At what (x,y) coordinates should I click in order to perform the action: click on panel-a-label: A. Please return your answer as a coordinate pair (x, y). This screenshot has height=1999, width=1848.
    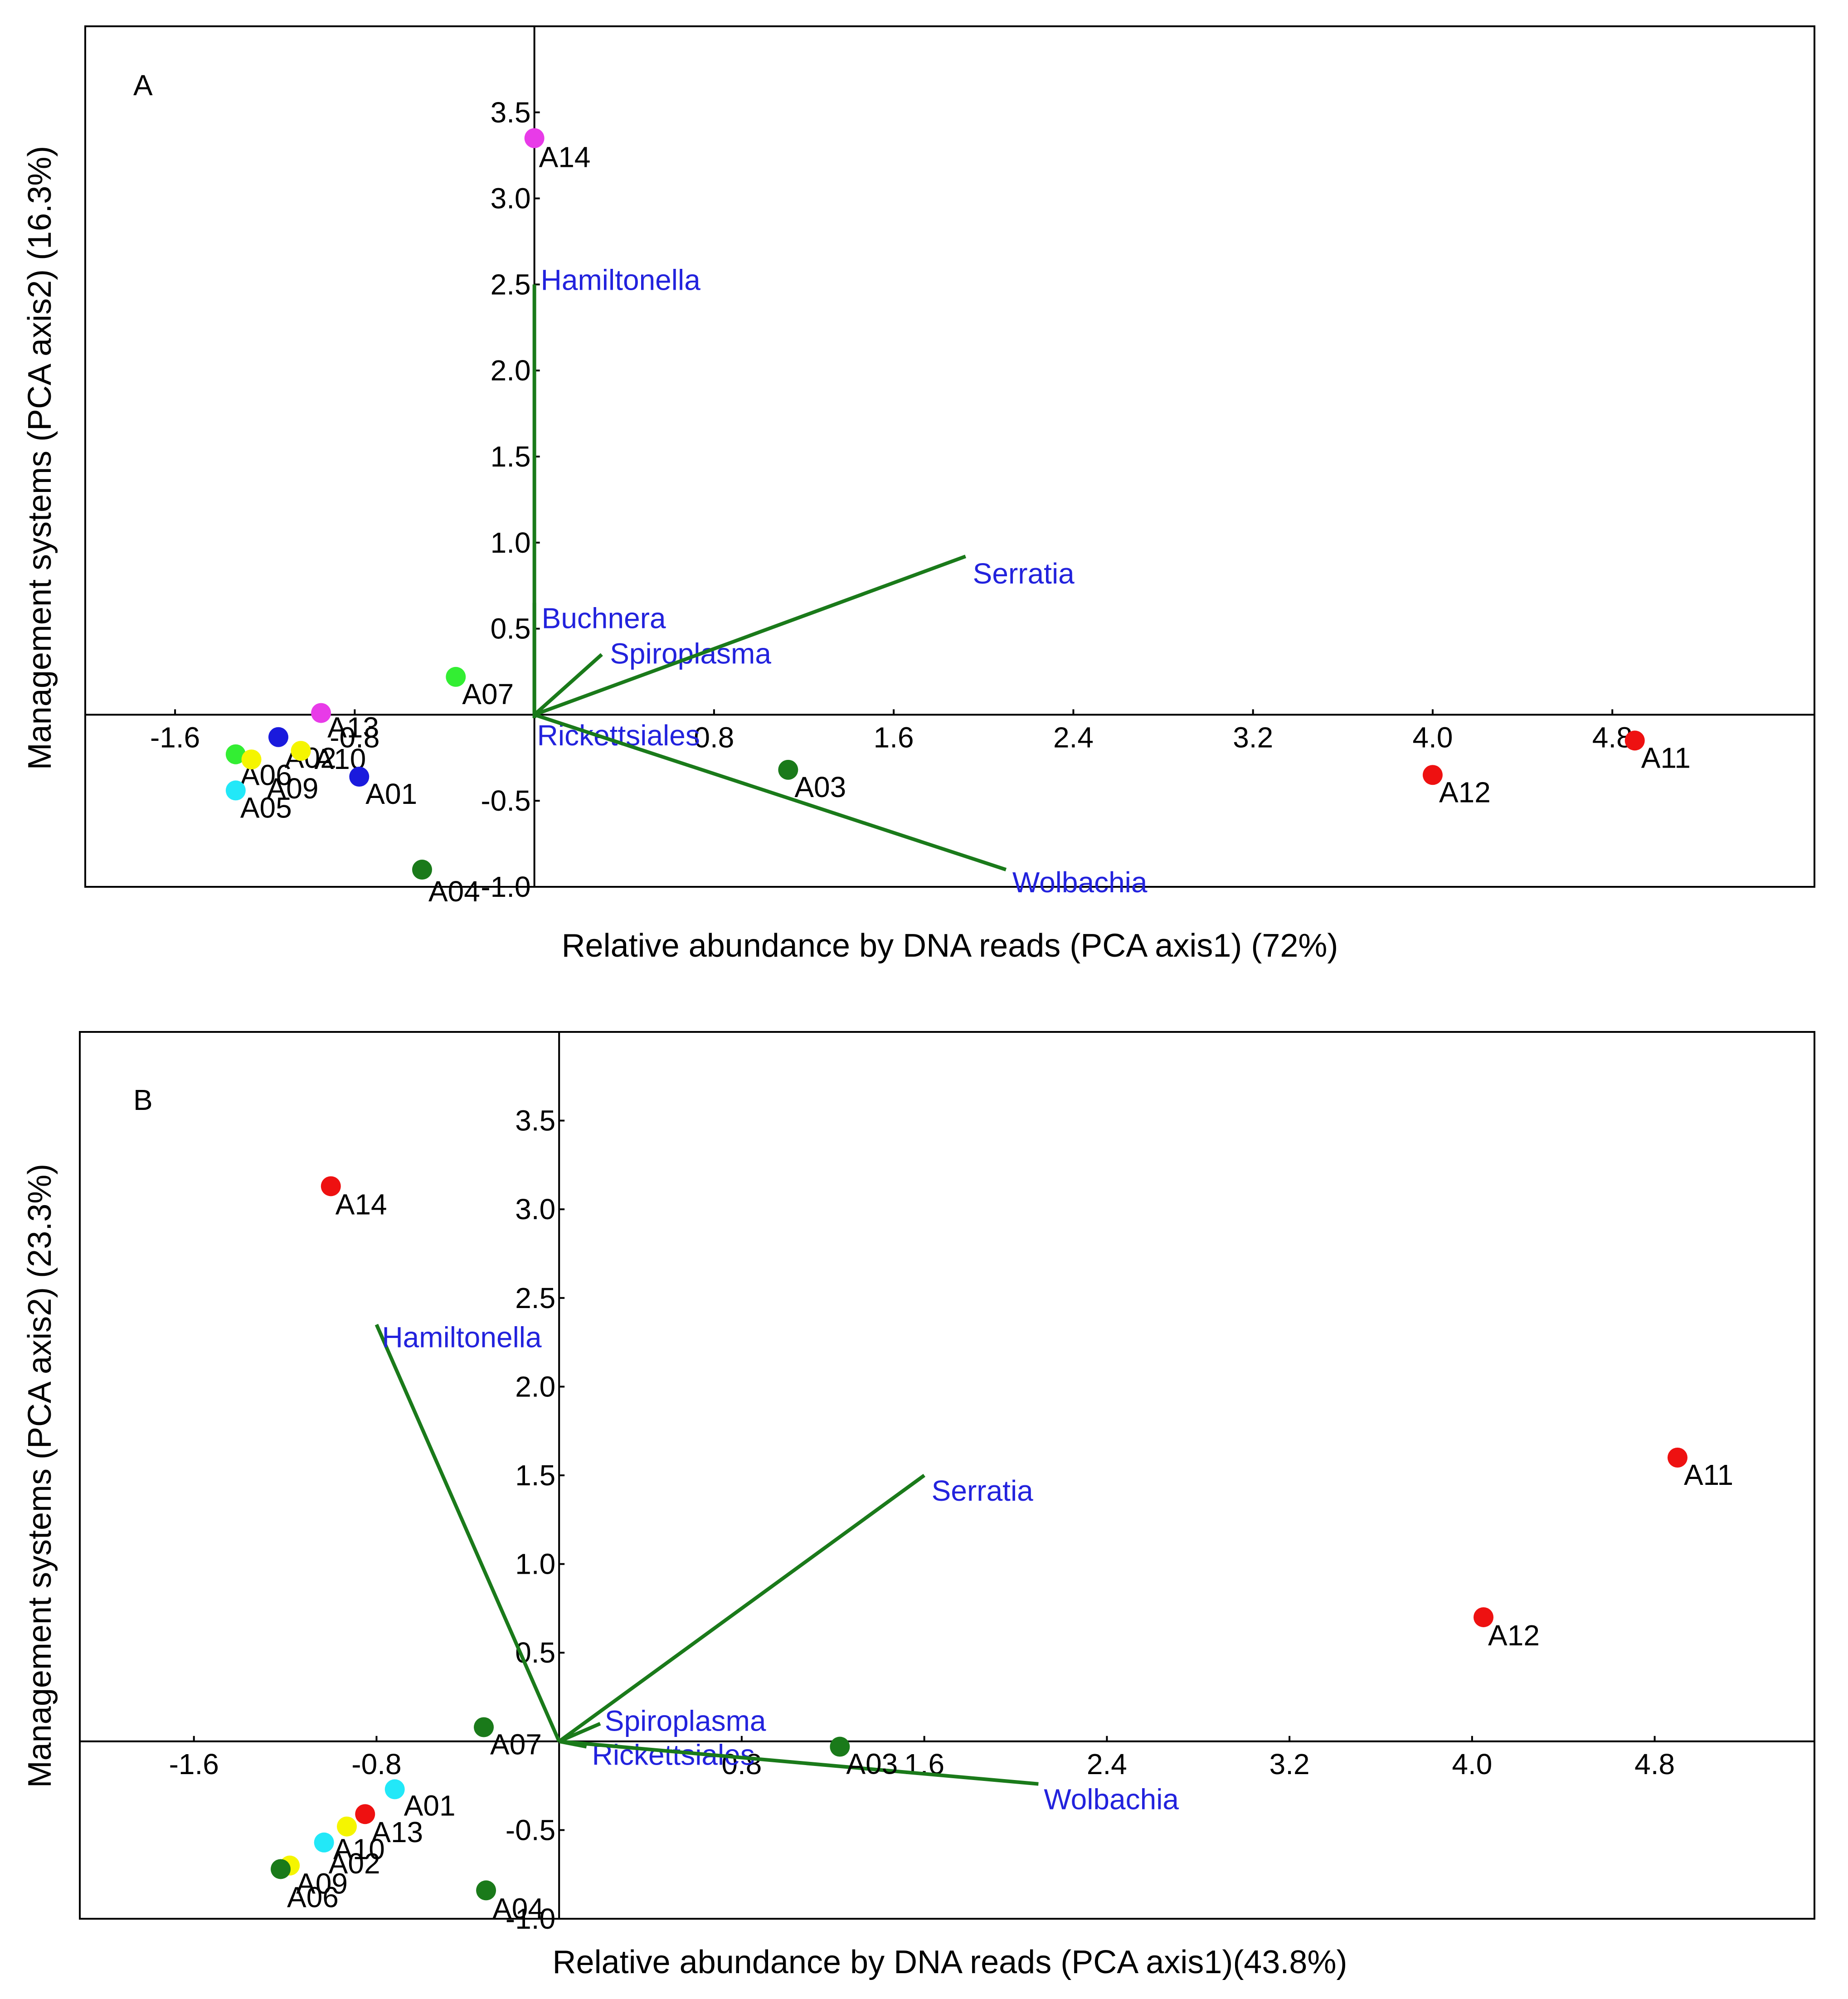
    Looking at the image, I should click on (143, 85).